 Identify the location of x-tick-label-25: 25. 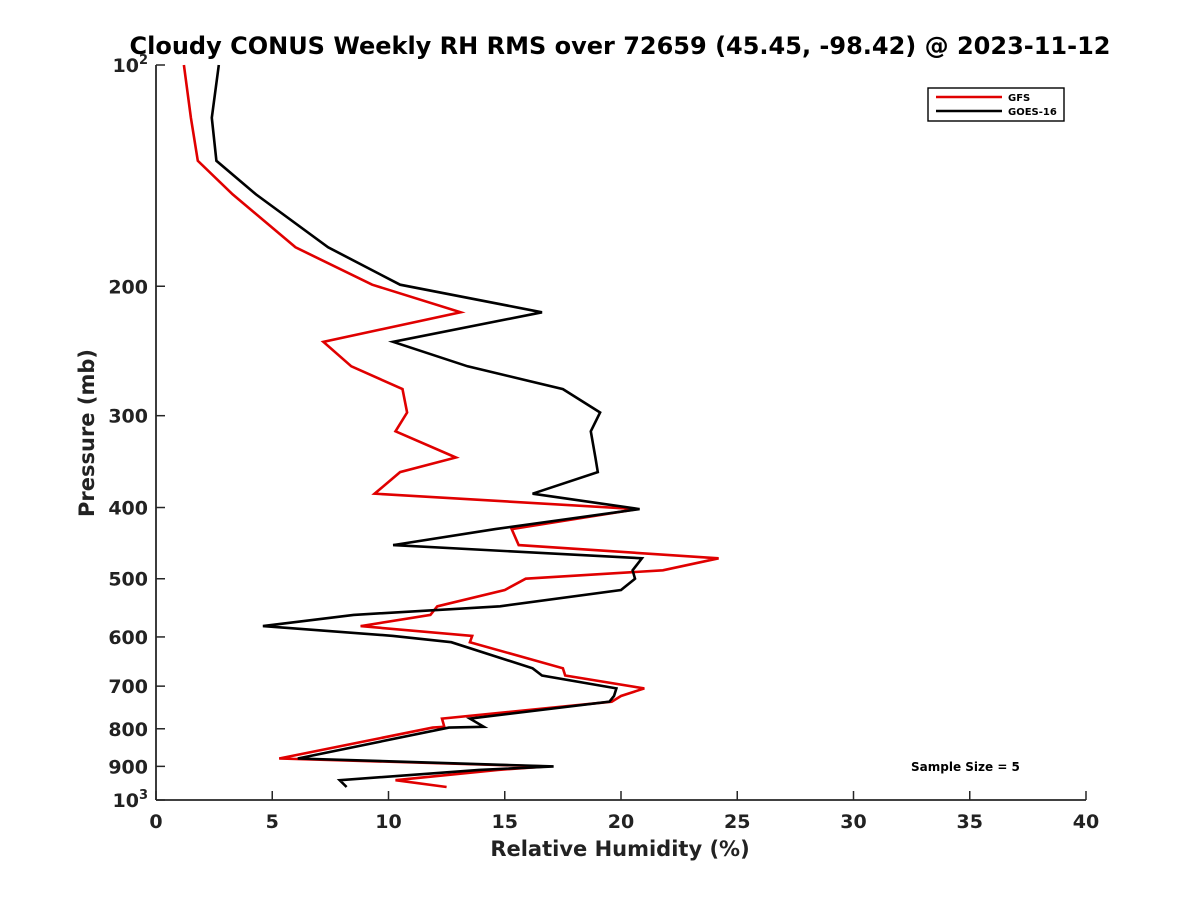
(737, 822).